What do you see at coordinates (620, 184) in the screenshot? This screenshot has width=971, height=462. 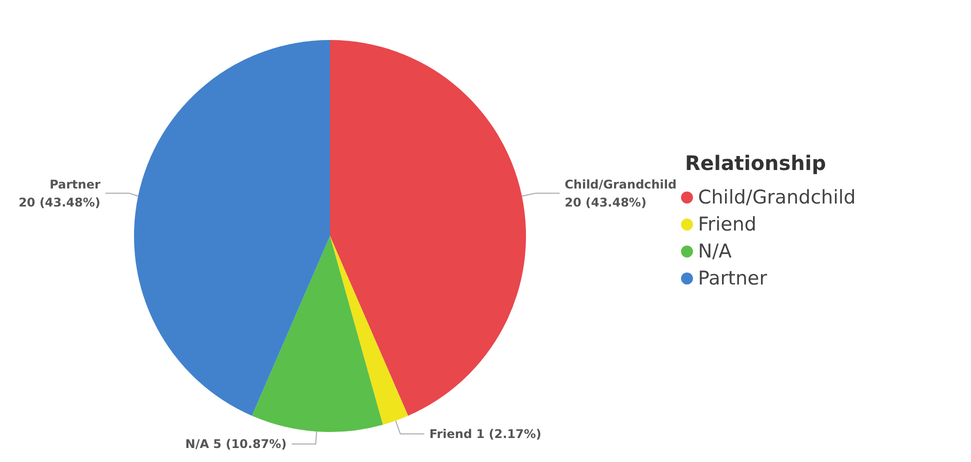 I see `slice-label: Child/Grandchild` at bounding box center [620, 184].